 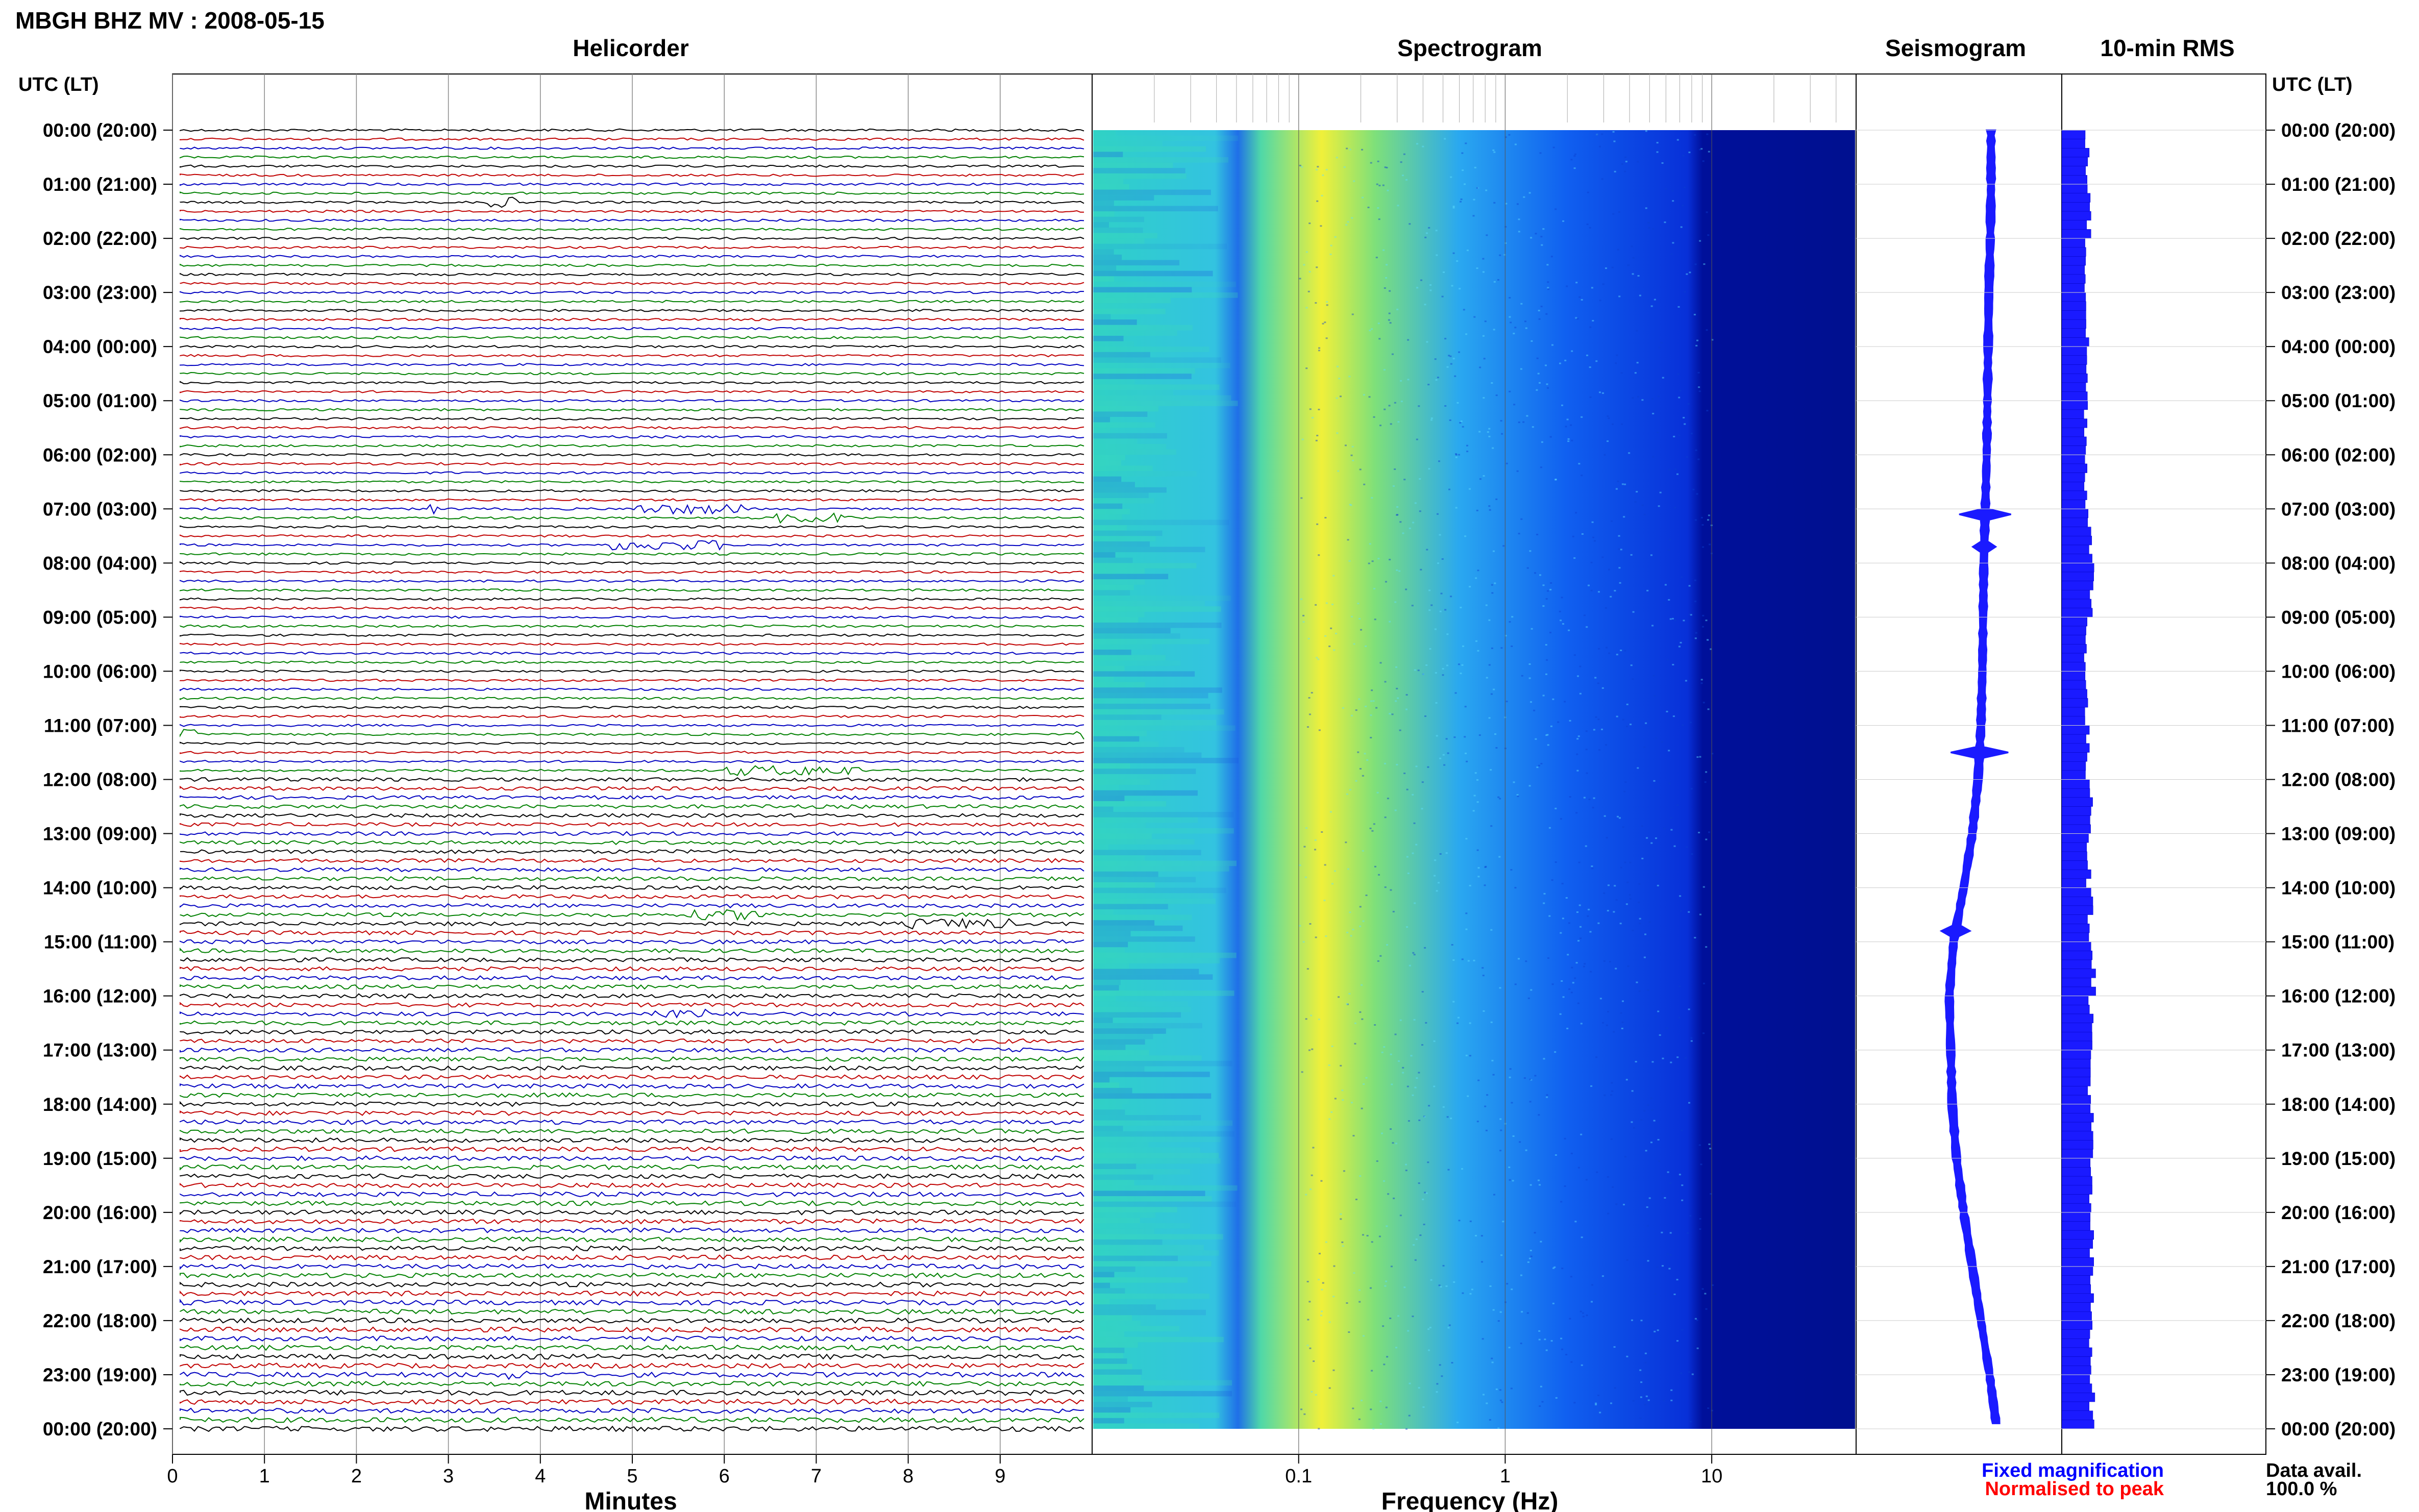 What do you see at coordinates (2338, 292) in the screenshot?
I see `time-label-right: 03:00 (23:00)` at bounding box center [2338, 292].